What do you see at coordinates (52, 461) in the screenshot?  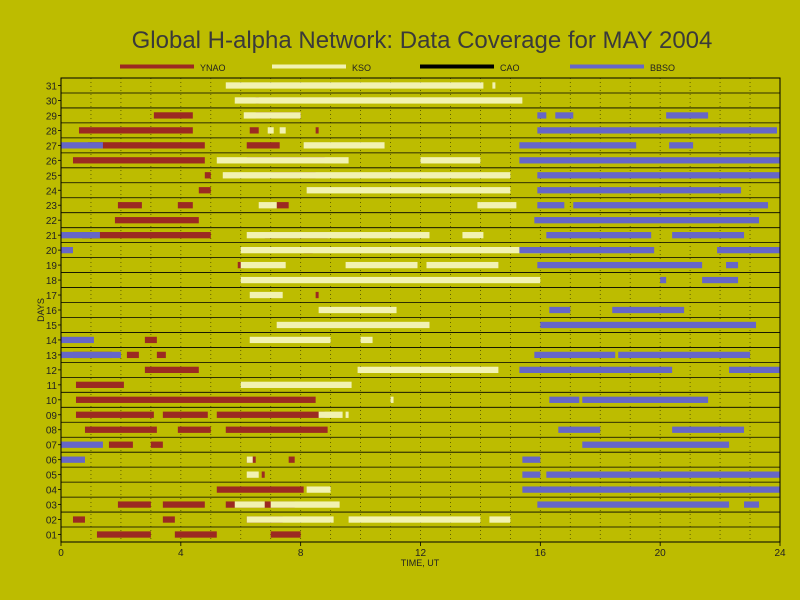 I see `y-tick-label: 06` at bounding box center [52, 461].